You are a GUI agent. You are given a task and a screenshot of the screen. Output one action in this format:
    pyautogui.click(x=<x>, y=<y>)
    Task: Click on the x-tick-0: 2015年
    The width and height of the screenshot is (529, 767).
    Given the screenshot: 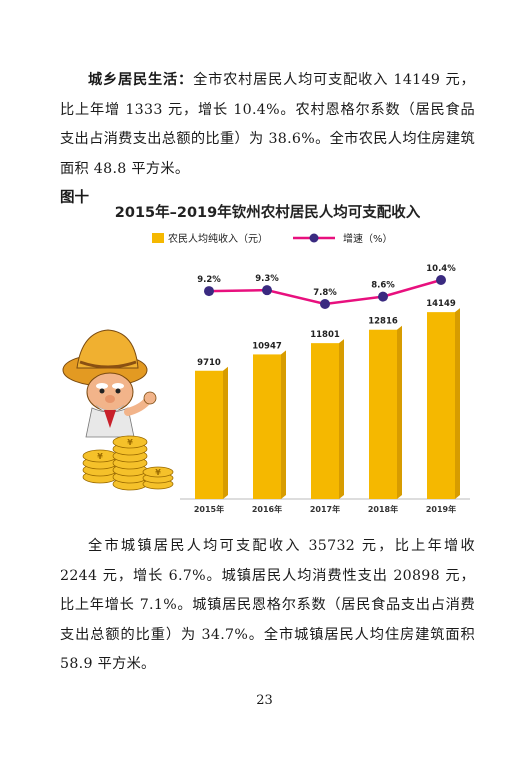 What is the action you would take?
    pyautogui.click(x=209, y=509)
    